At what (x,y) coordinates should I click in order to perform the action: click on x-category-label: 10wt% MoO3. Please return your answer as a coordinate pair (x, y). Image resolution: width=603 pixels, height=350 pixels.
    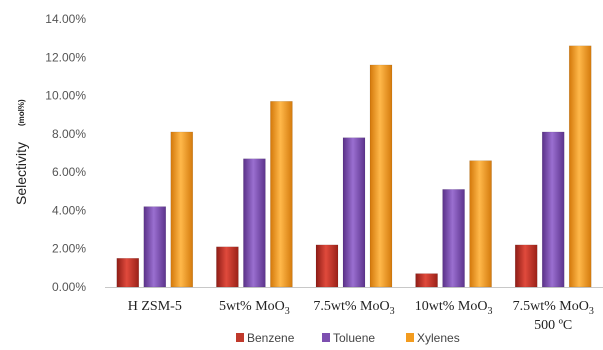
    Looking at the image, I should click on (454, 308).